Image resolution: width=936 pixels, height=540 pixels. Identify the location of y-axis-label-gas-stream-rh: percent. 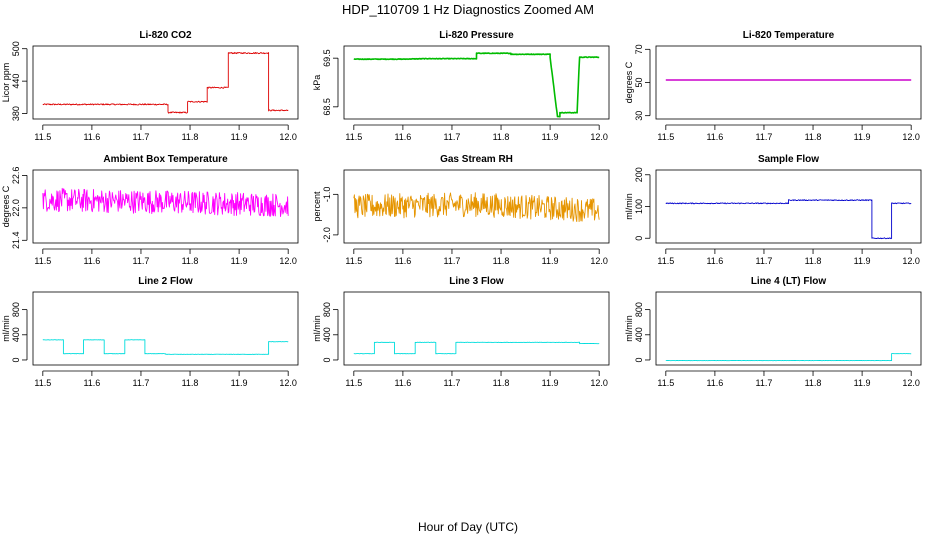
(317, 206).